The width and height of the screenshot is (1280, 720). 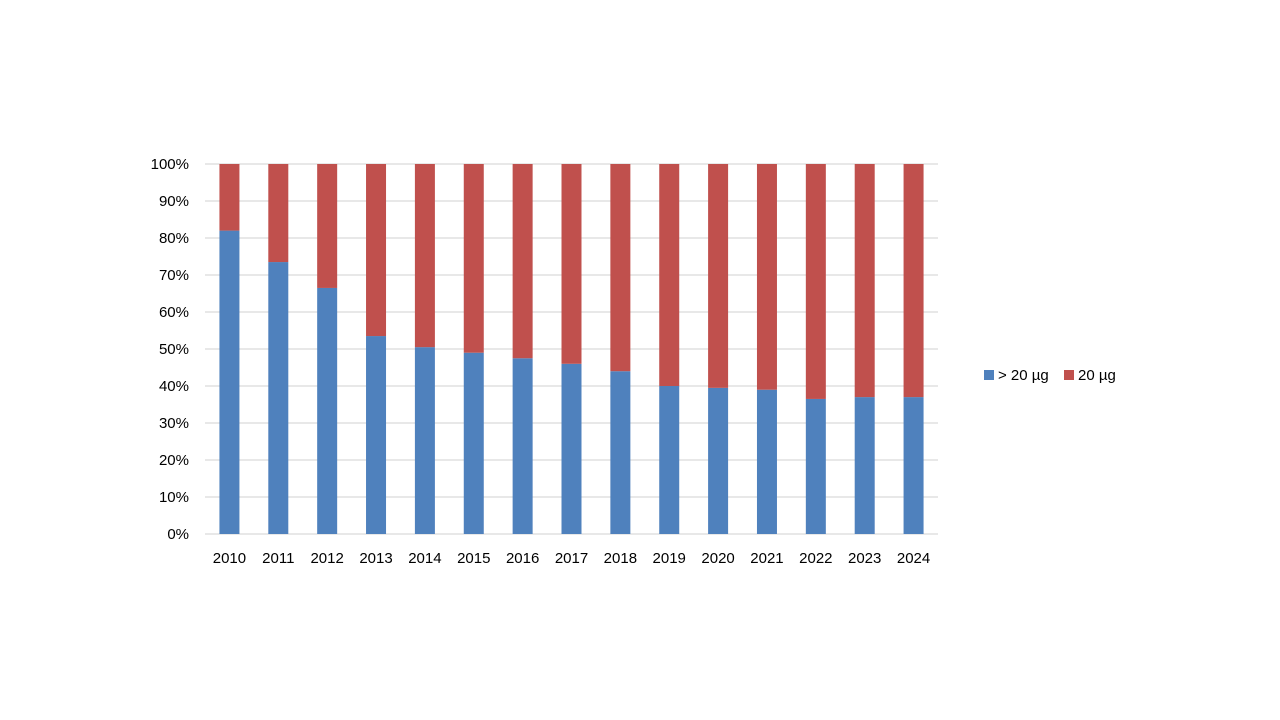 What do you see at coordinates (170, 164) in the screenshot?
I see `y-tick-label: 100%` at bounding box center [170, 164].